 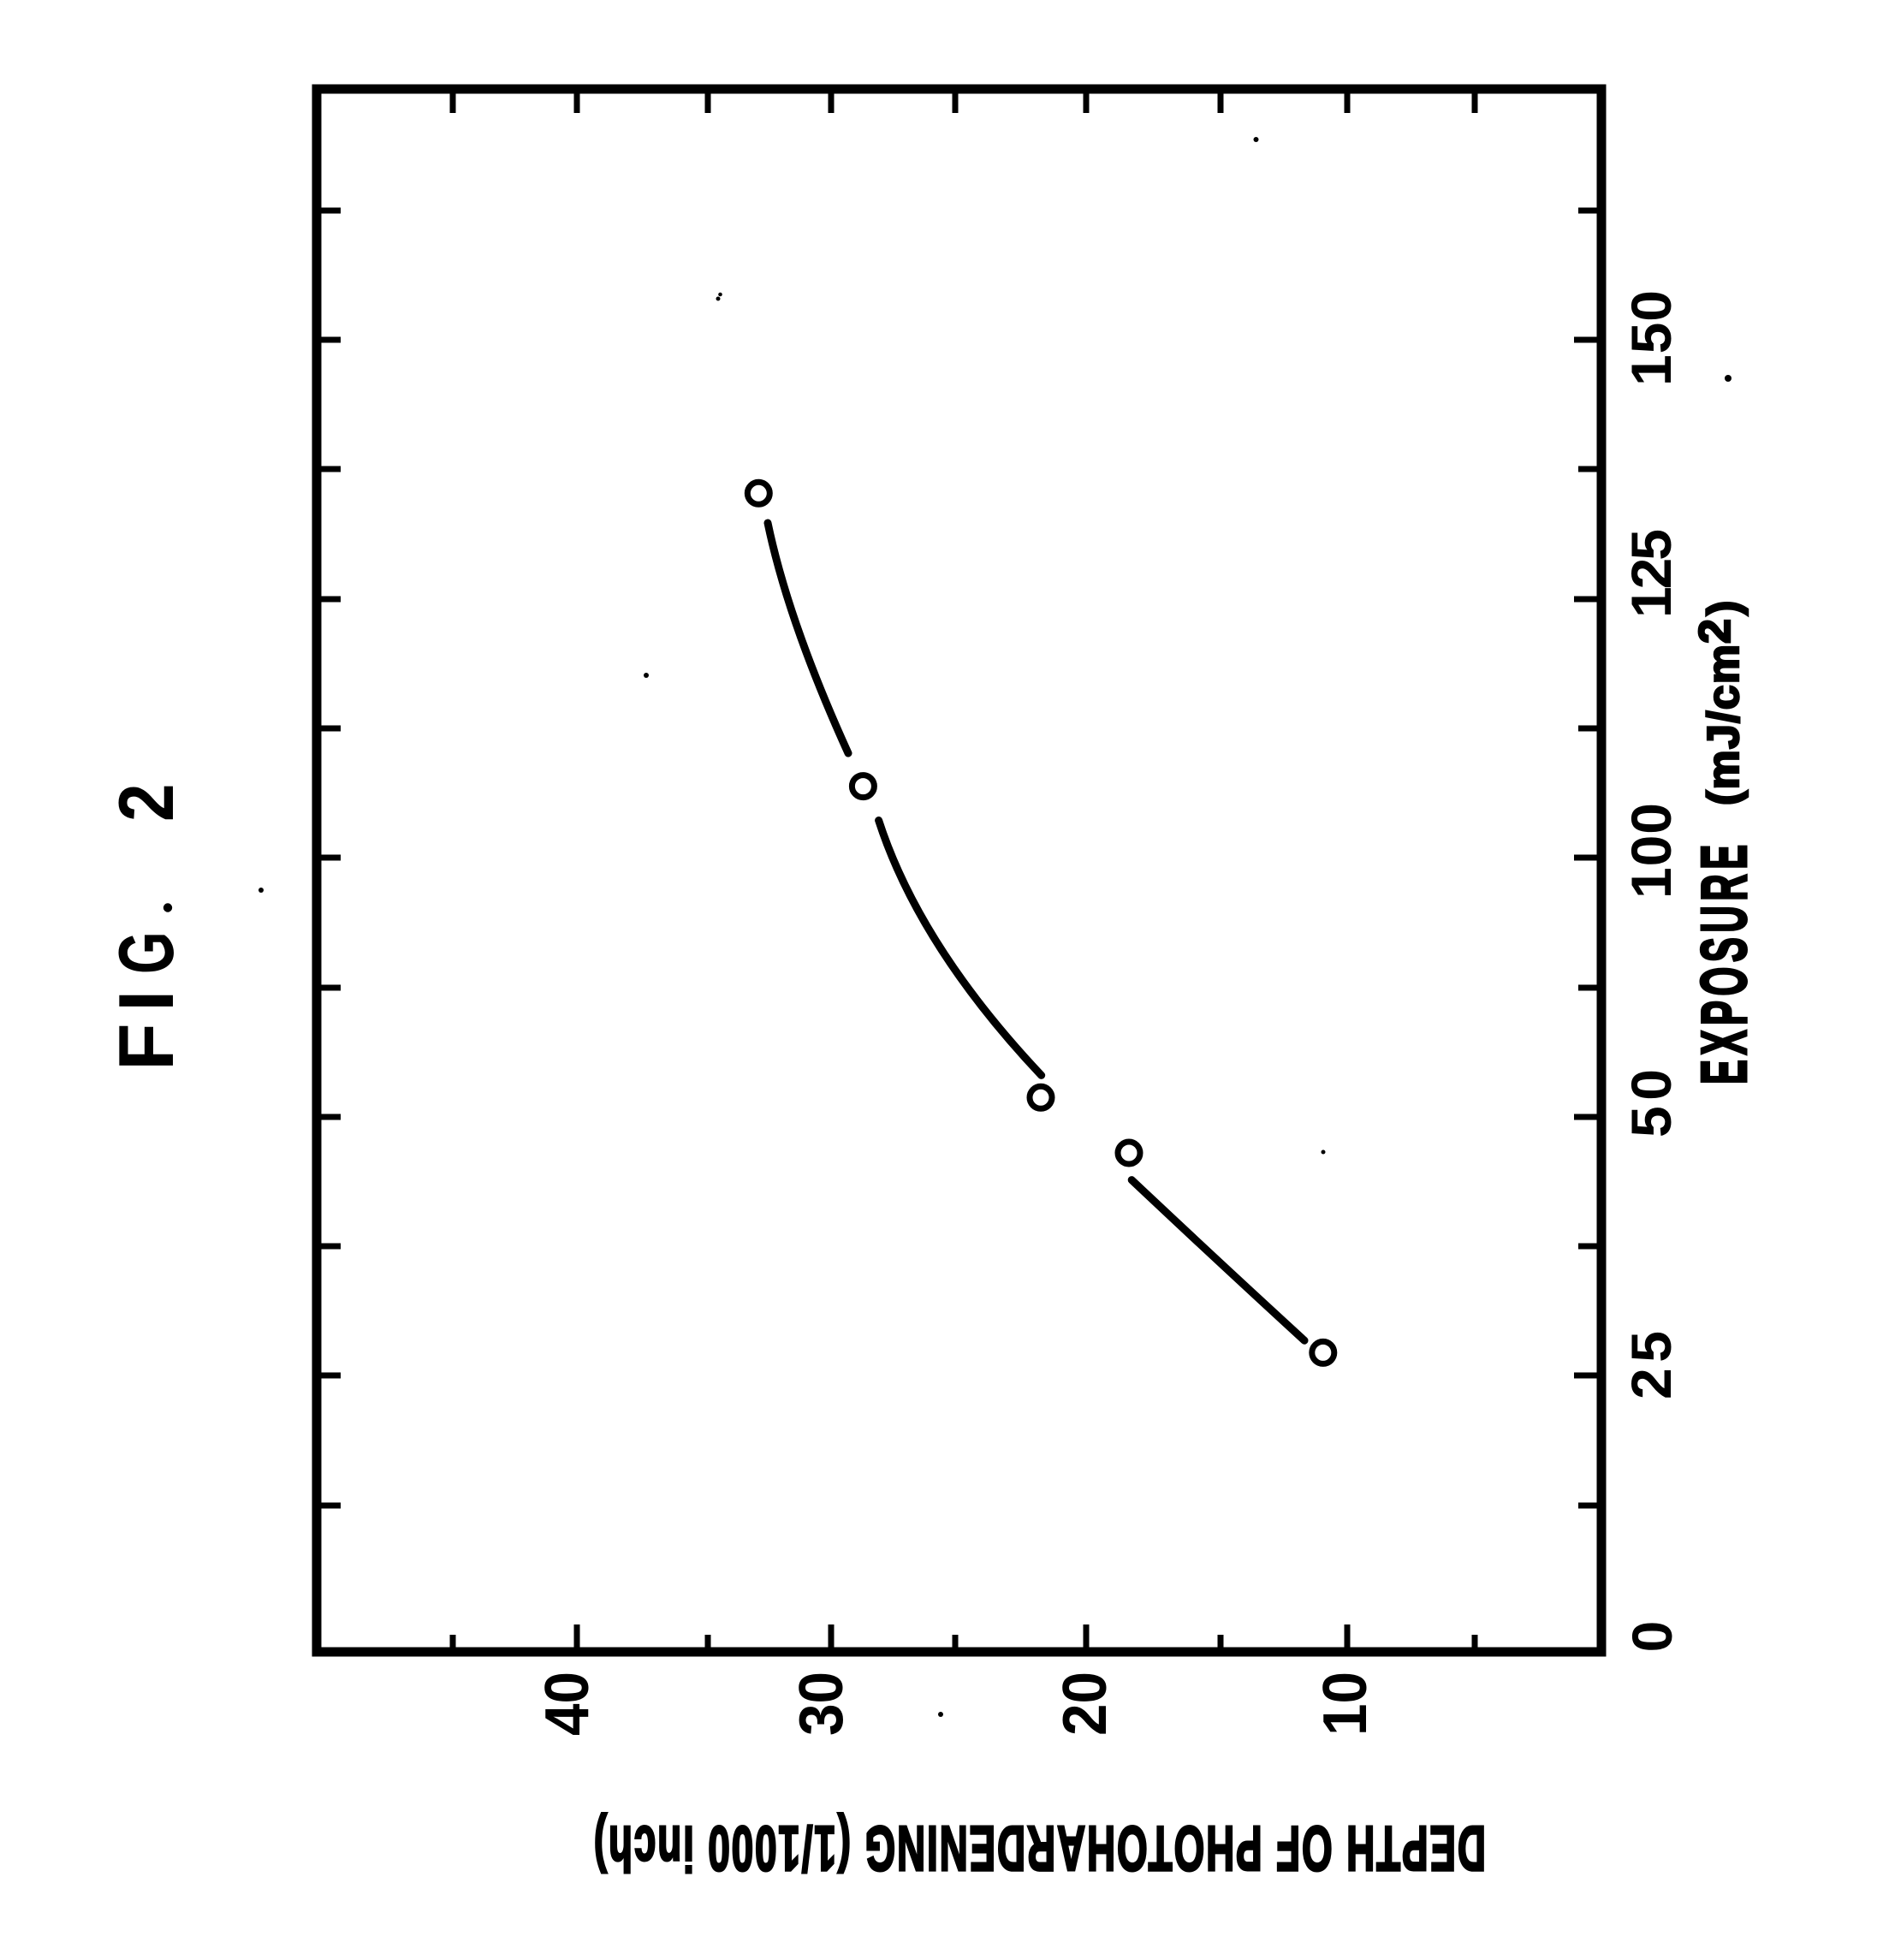 What do you see at coordinates (146, 952) in the screenshot?
I see `svg-text: G` at bounding box center [146, 952].